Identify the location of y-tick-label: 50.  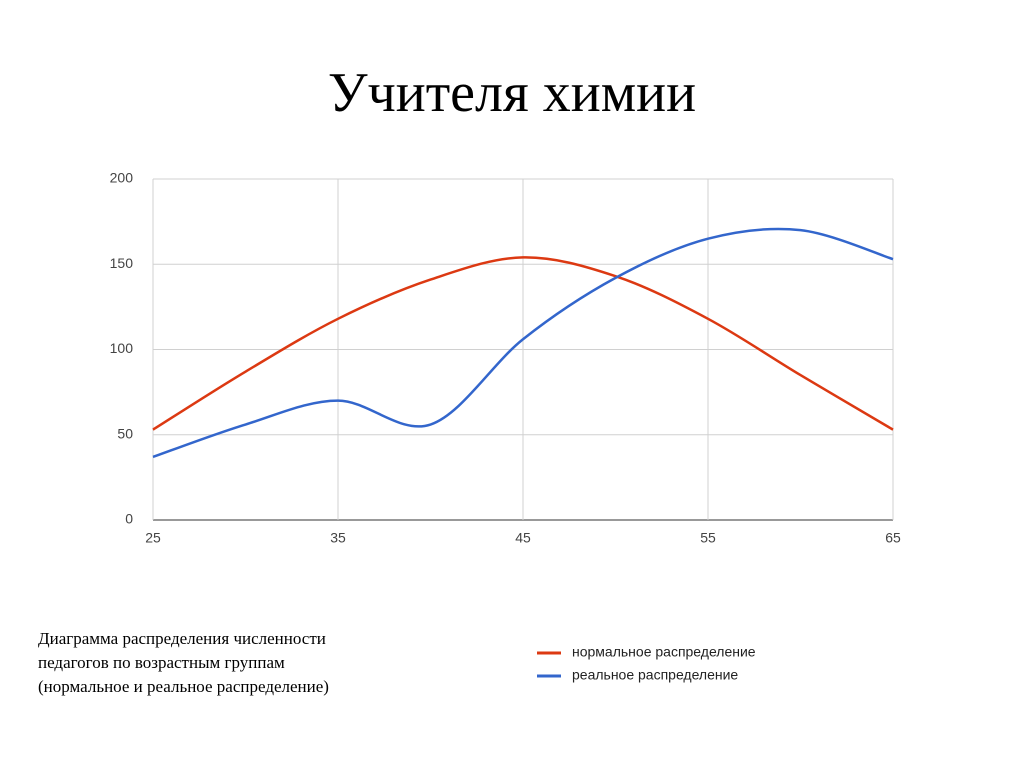
(125, 433).